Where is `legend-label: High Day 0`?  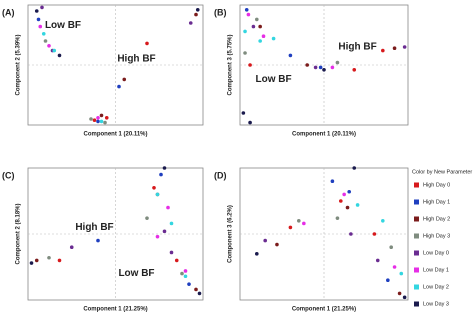 legend-label: High Day 0 is located at coordinates (436, 185).